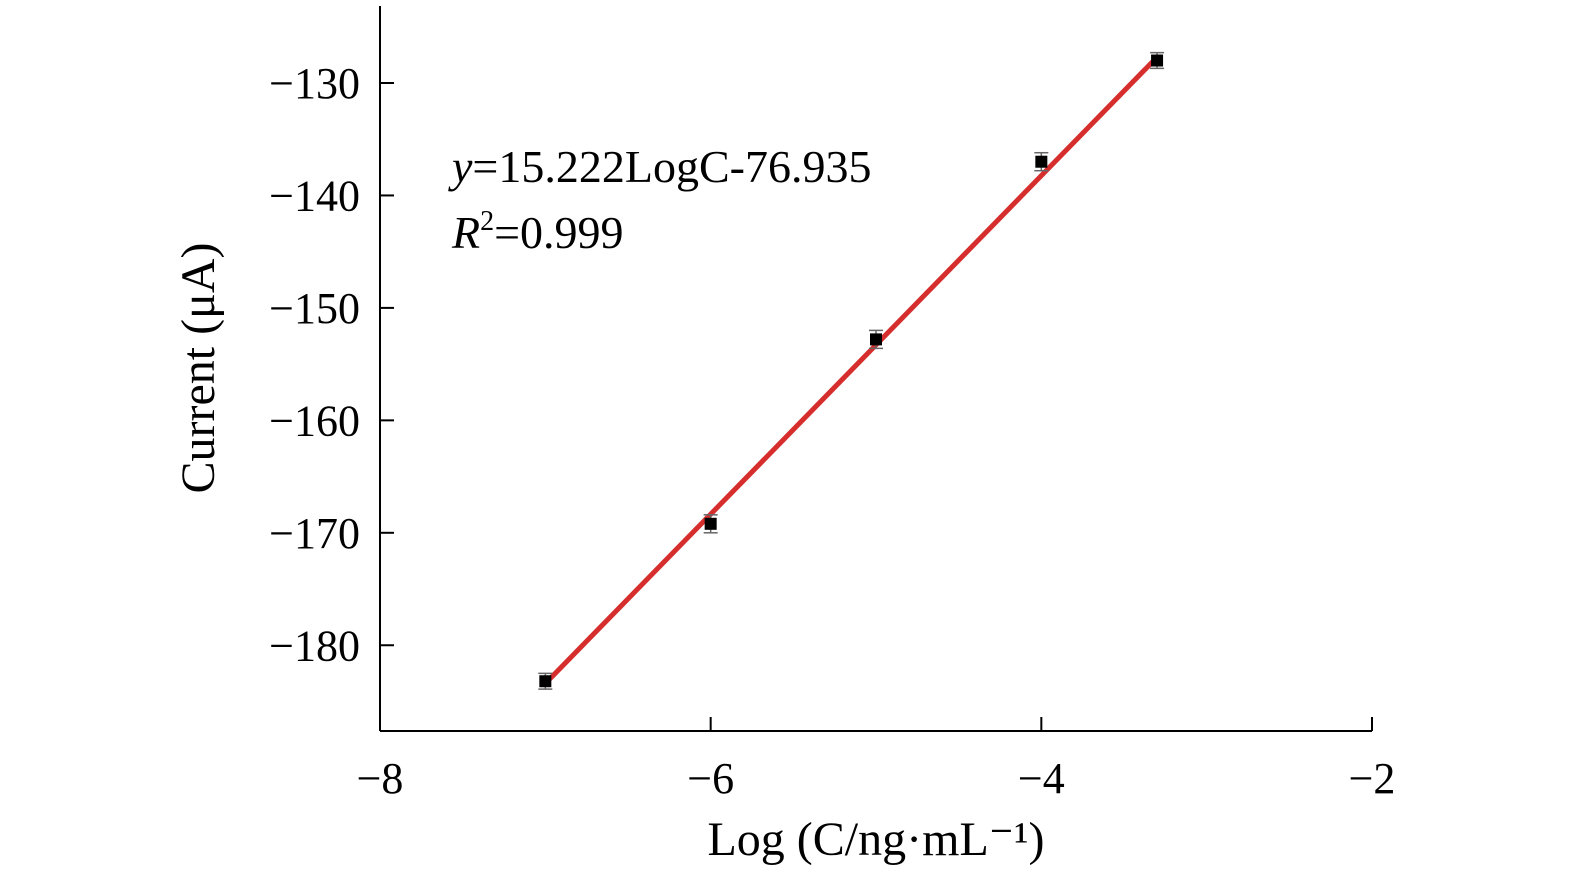  What do you see at coordinates (460, 166) in the screenshot?
I see `equation-variable: y` at bounding box center [460, 166].